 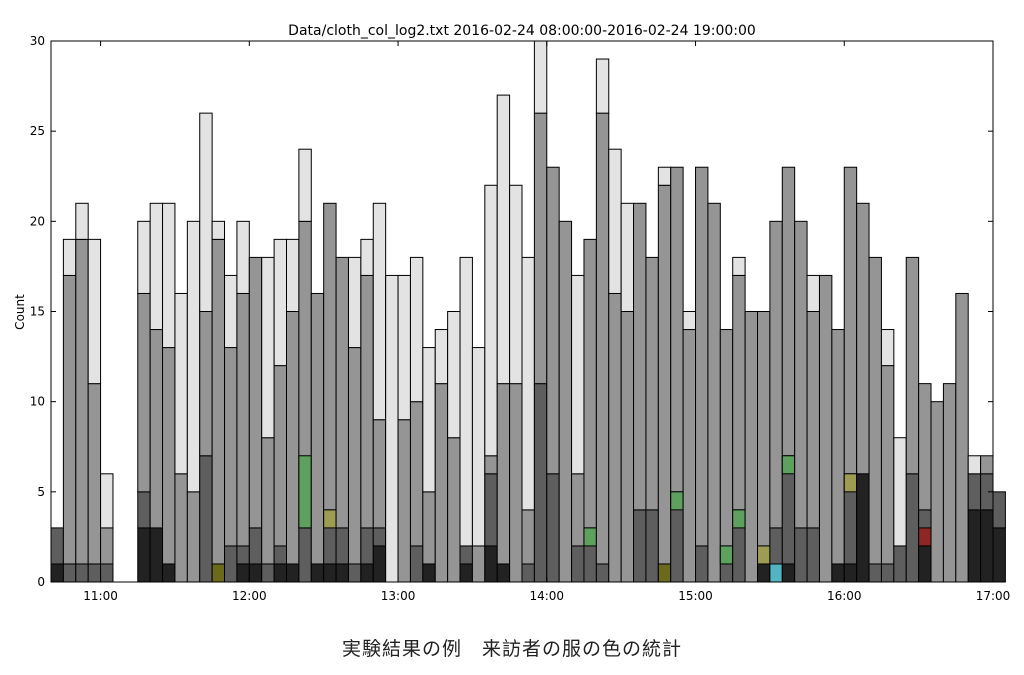 What do you see at coordinates (875, 419) in the screenshot?
I see `bar-16:10` at bounding box center [875, 419].